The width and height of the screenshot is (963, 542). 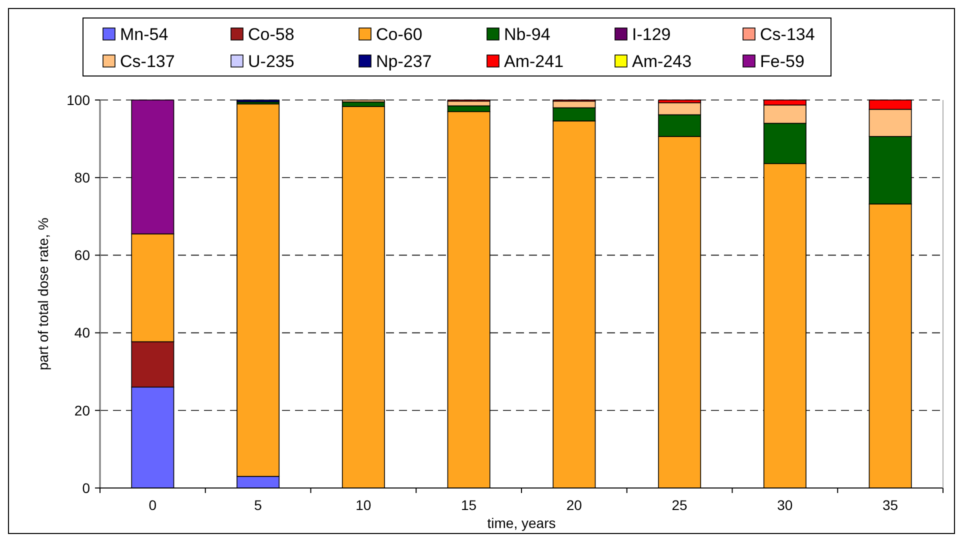 What do you see at coordinates (787, 34) in the screenshot?
I see `legend-label: Cs-134` at bounding box center [787, 34].